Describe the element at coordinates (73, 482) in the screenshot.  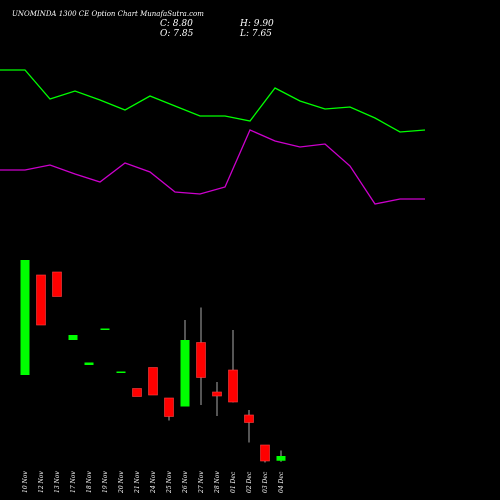
I see `x-tick-label: 17 Nov` at that location.